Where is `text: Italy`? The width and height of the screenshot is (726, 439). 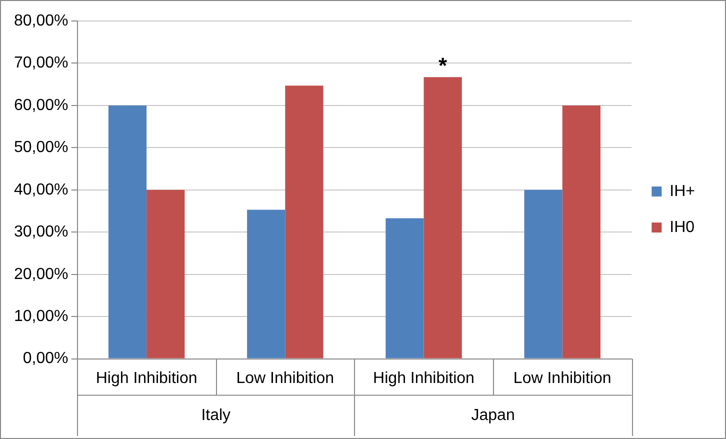
text: Italy is located at coordinates (216, 415).